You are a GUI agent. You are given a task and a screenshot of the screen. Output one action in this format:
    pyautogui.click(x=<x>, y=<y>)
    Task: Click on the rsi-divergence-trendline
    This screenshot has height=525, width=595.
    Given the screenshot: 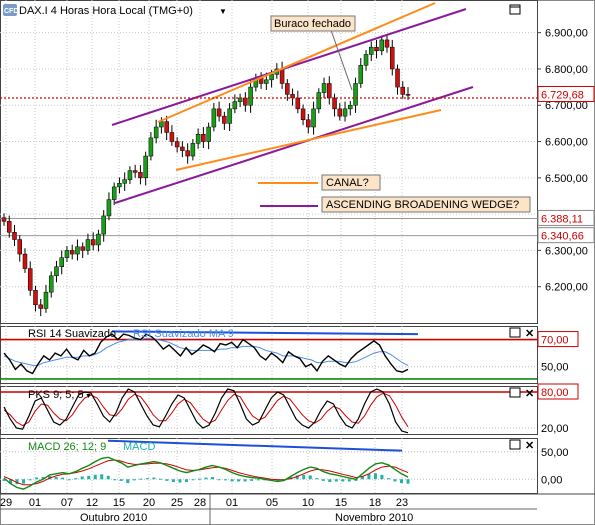 What is the action you would take?
    pyautogui.click(x=265, y=333)
    